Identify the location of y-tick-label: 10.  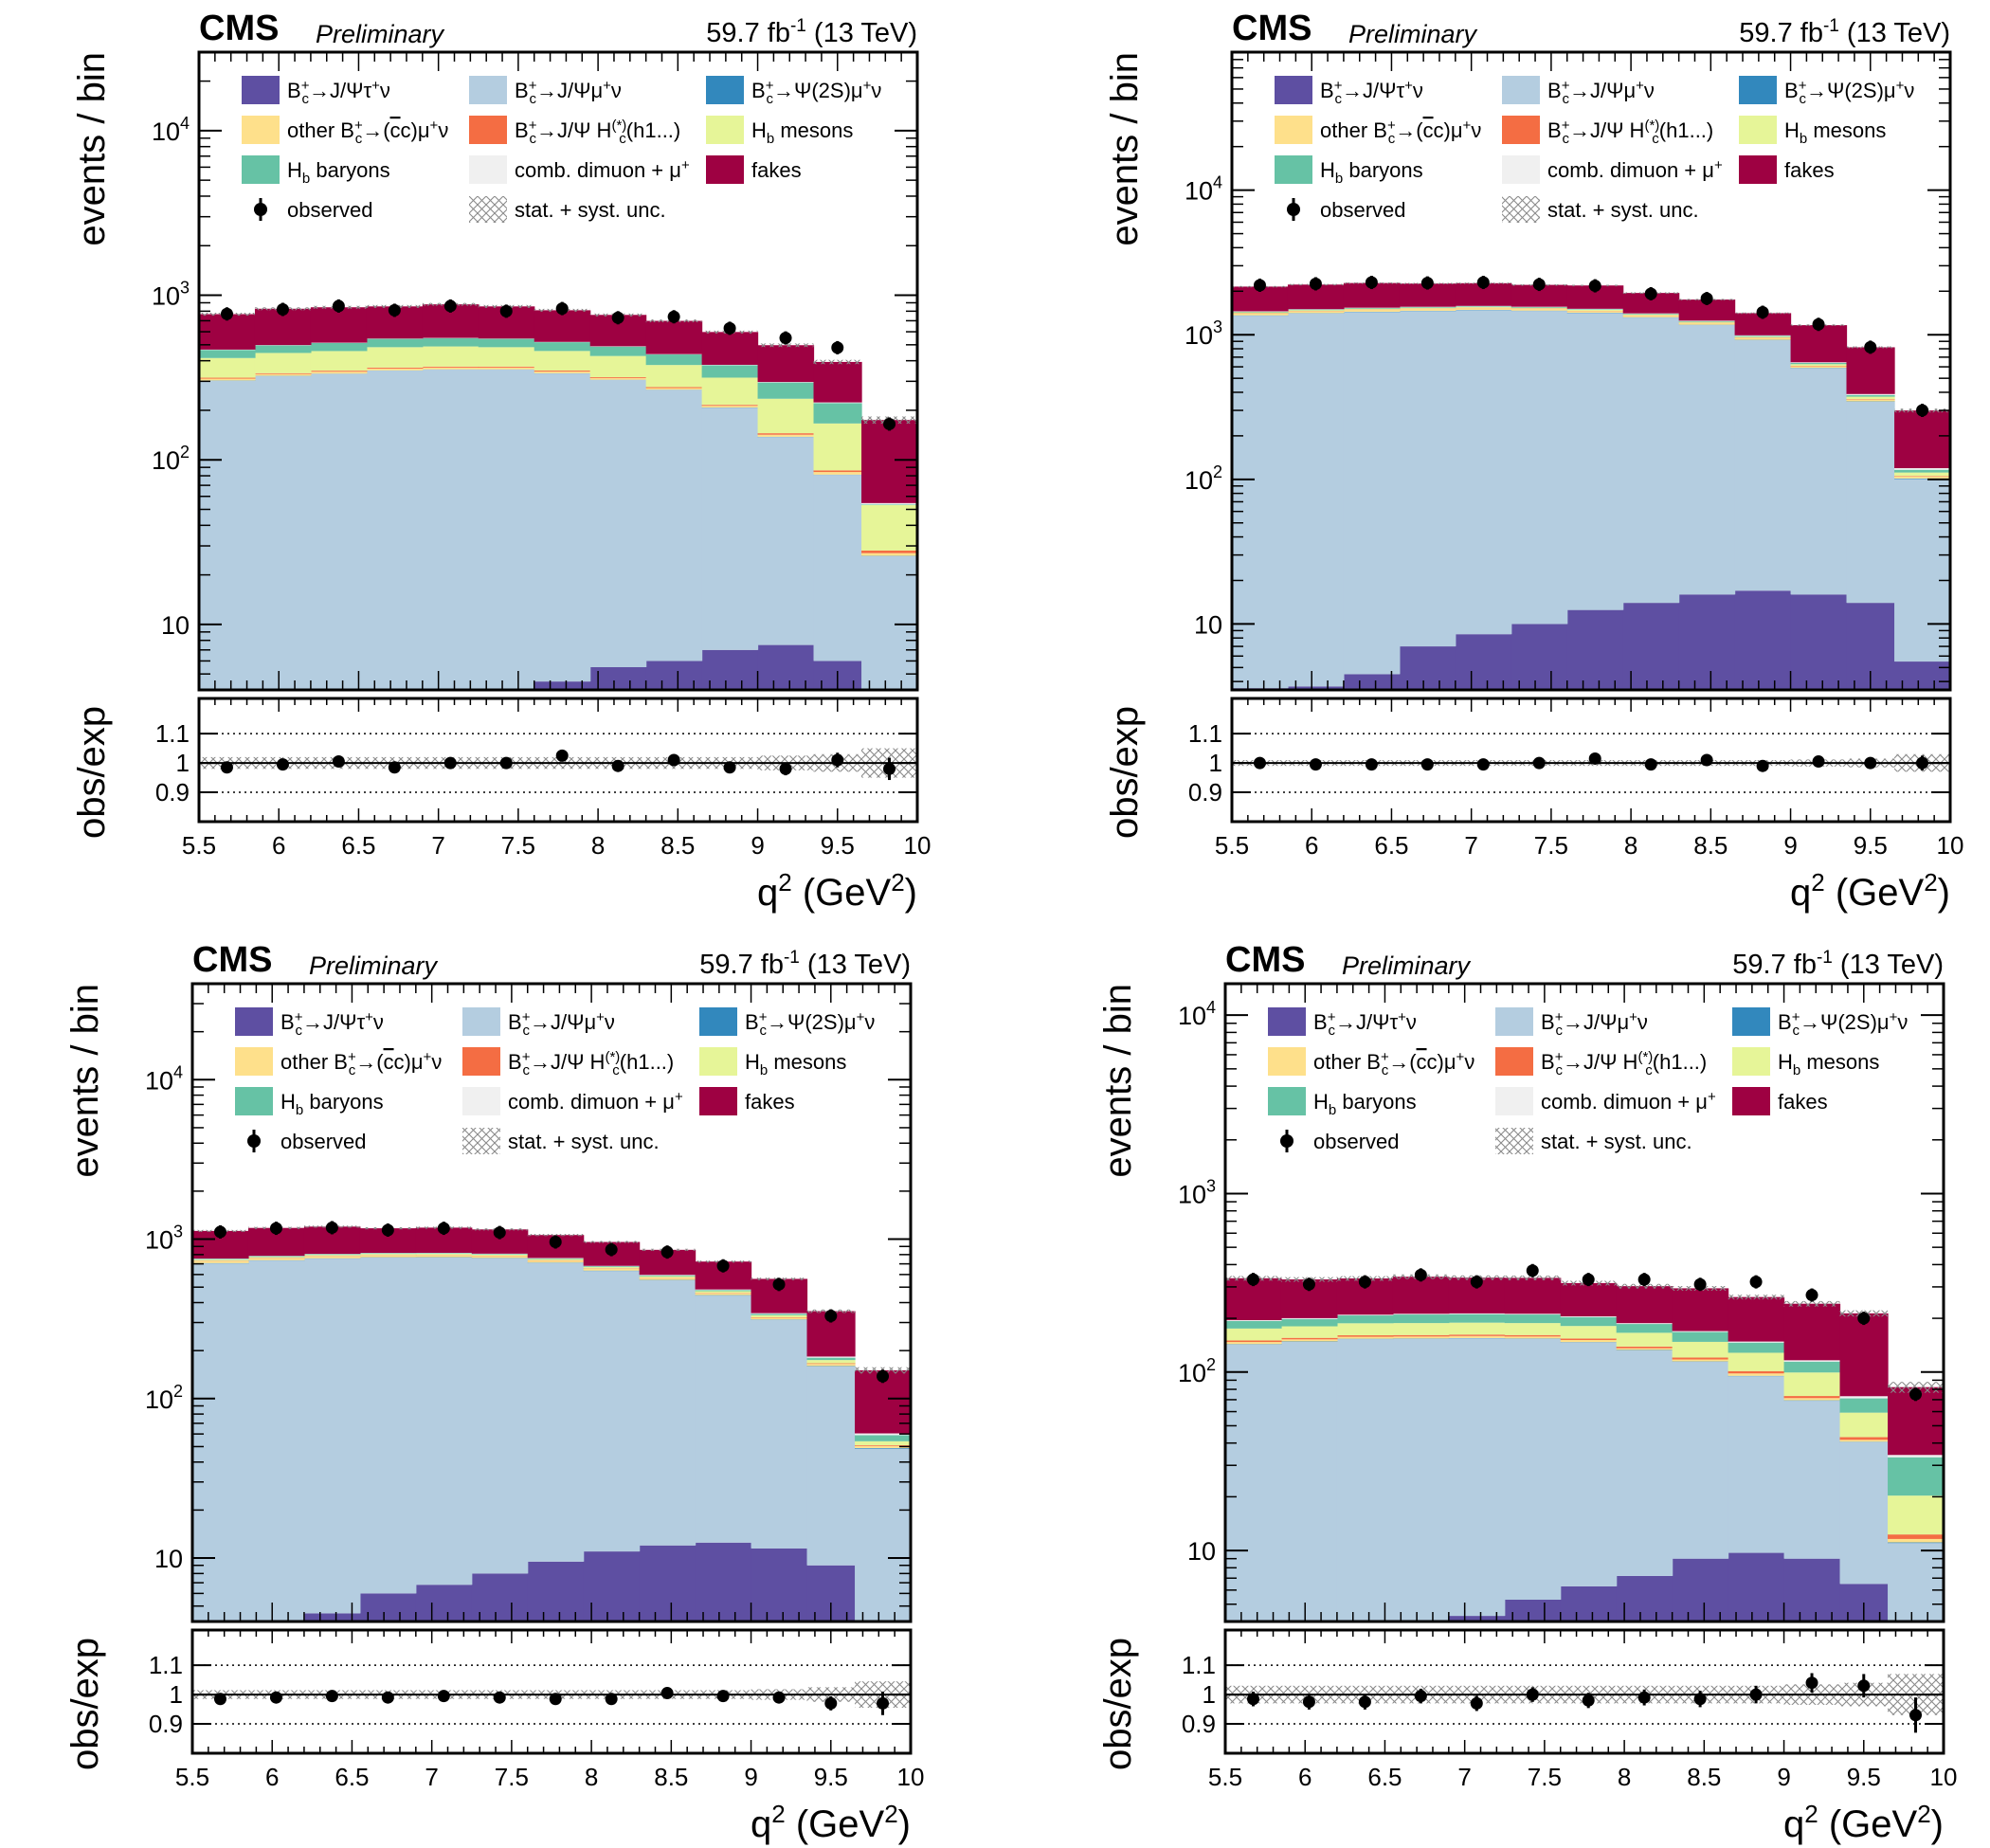
(1208, 625).